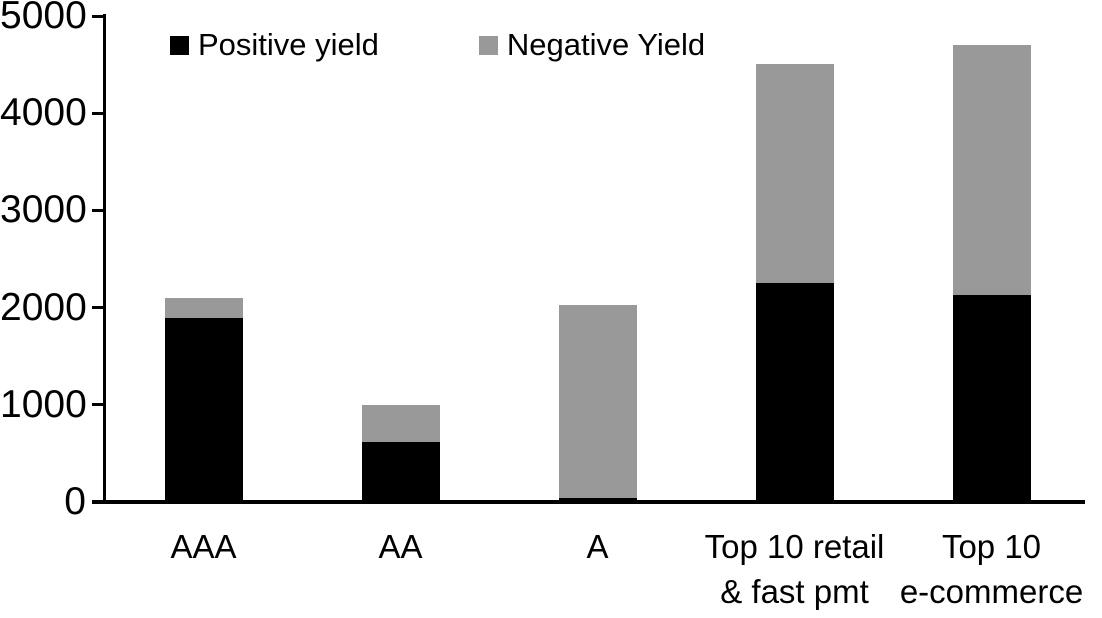  I want to click on bar-aaa, so click(203, 399).